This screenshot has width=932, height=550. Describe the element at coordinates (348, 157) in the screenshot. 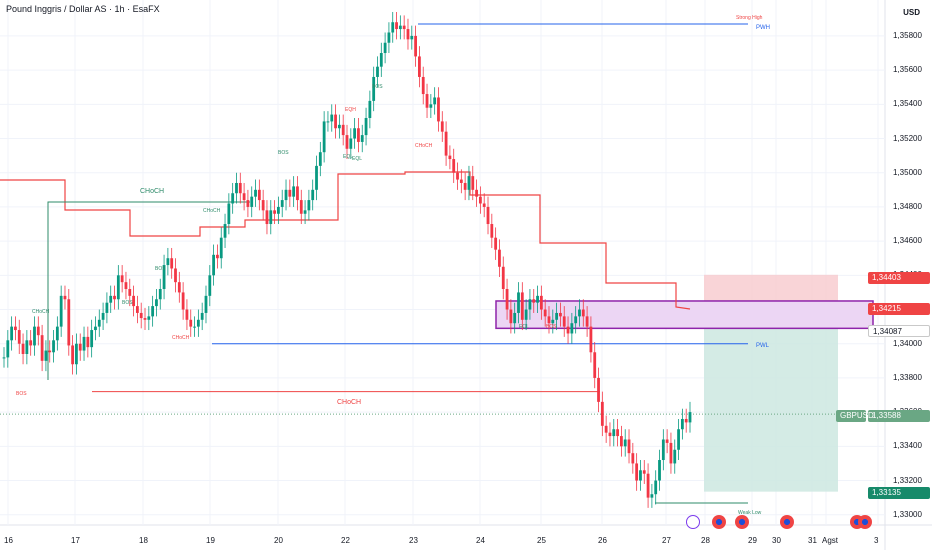

I see `eql-label: EQL` at that location.